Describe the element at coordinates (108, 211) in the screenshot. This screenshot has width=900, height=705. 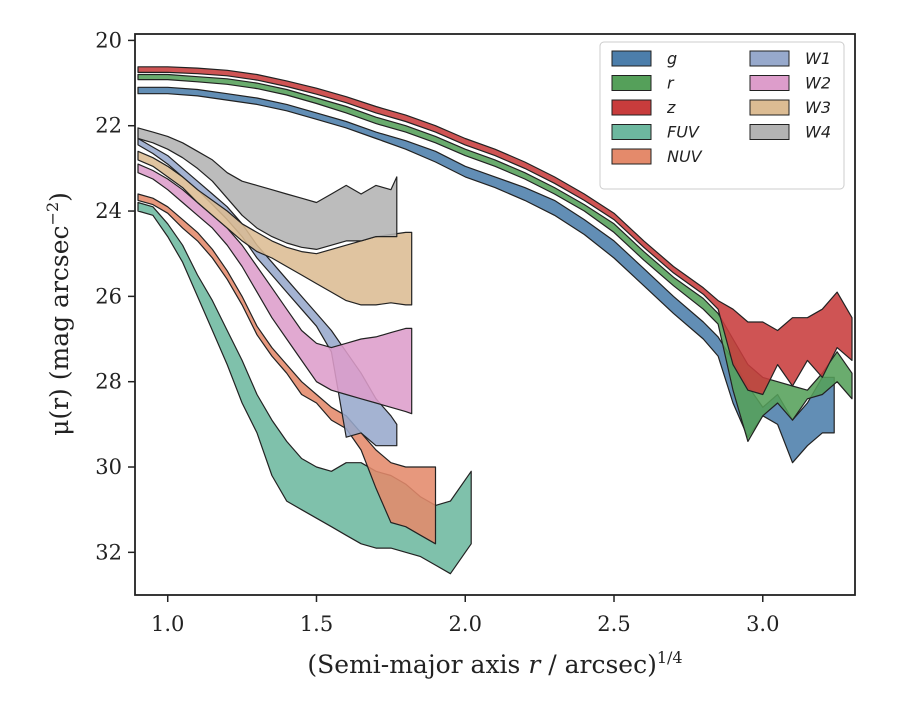
I see `y-tick-label: 24` at that location.